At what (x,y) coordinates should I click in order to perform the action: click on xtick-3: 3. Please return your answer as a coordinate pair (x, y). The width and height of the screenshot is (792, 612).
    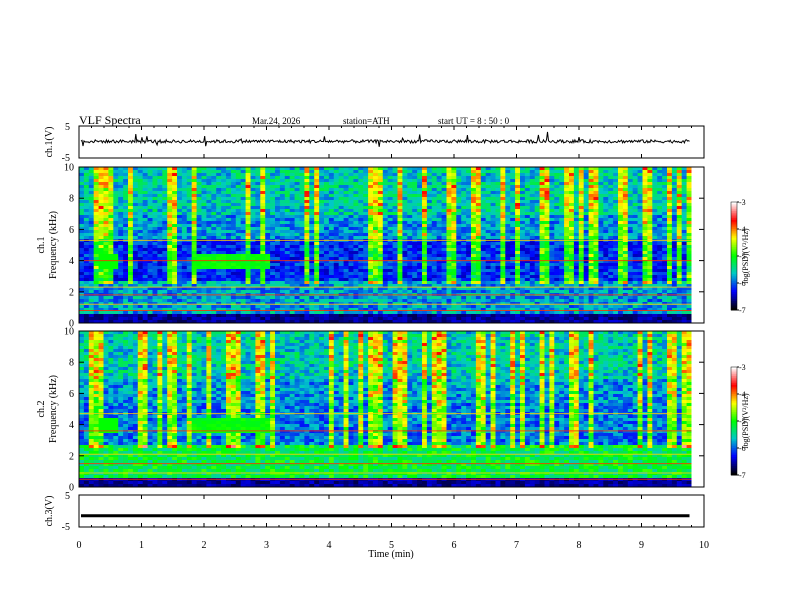
    Looking at the image, I should click on (266, 545).